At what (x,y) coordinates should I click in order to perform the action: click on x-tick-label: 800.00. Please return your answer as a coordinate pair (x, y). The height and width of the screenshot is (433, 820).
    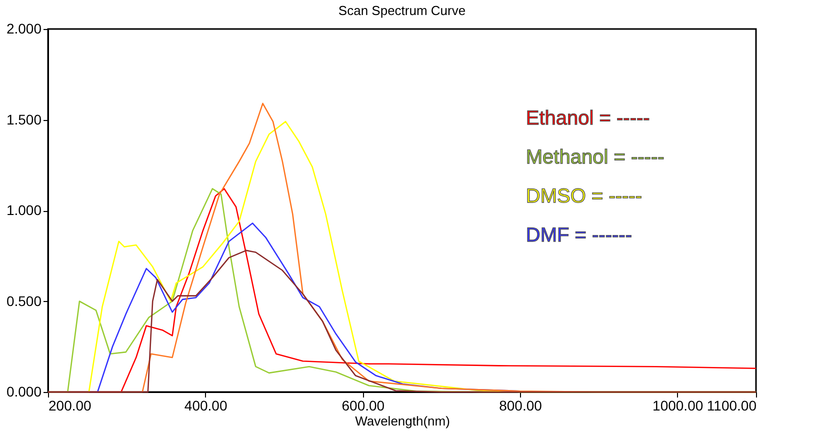
    Looking at the image, I should click on (520, 406).